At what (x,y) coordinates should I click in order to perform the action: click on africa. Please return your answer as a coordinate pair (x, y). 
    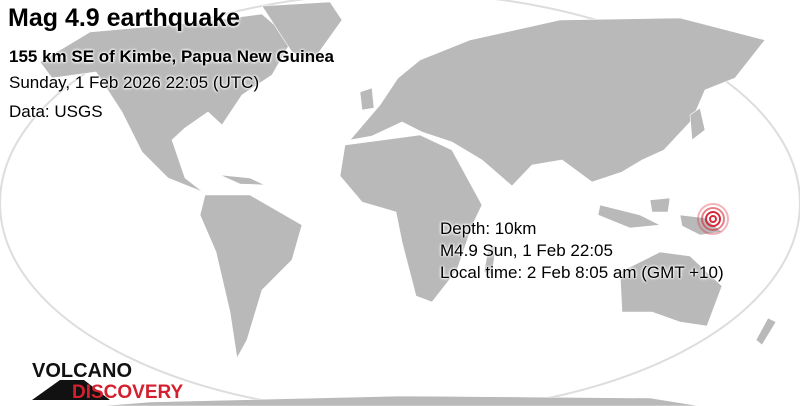
    Looking at the image, I should click on (411, 218).